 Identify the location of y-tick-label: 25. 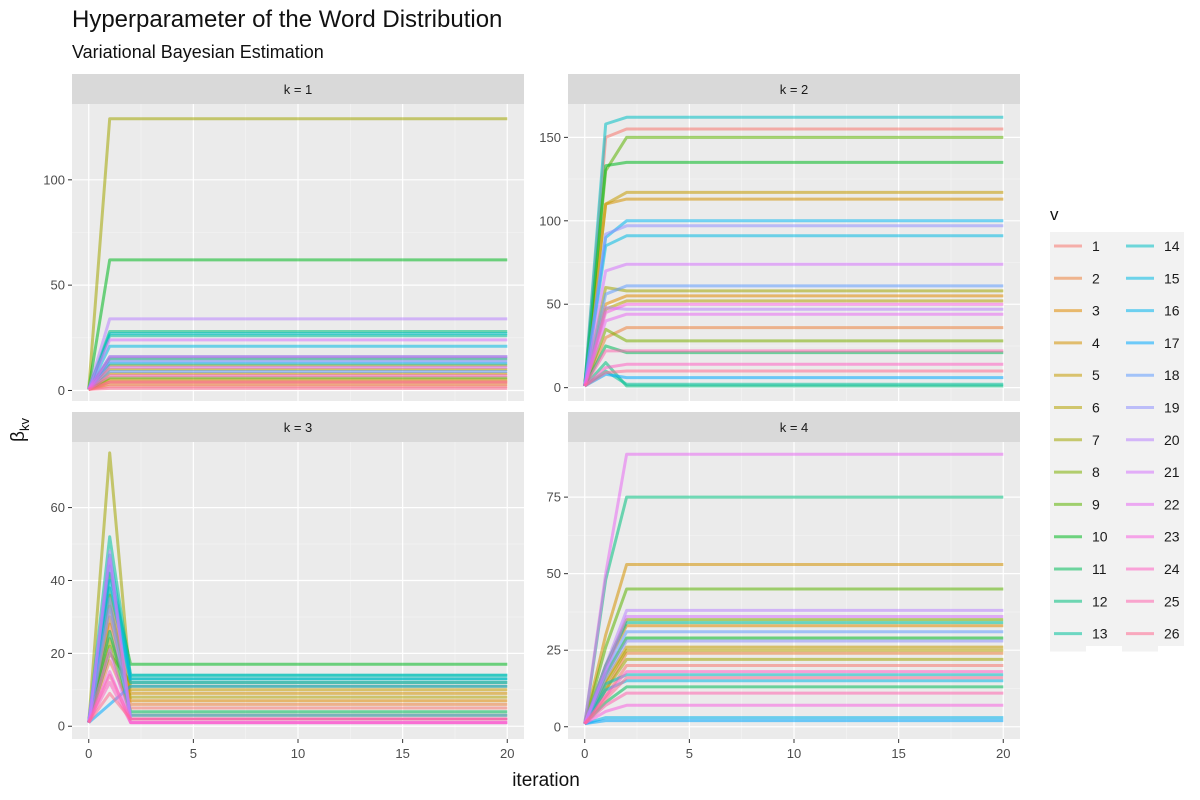
(554, 650).